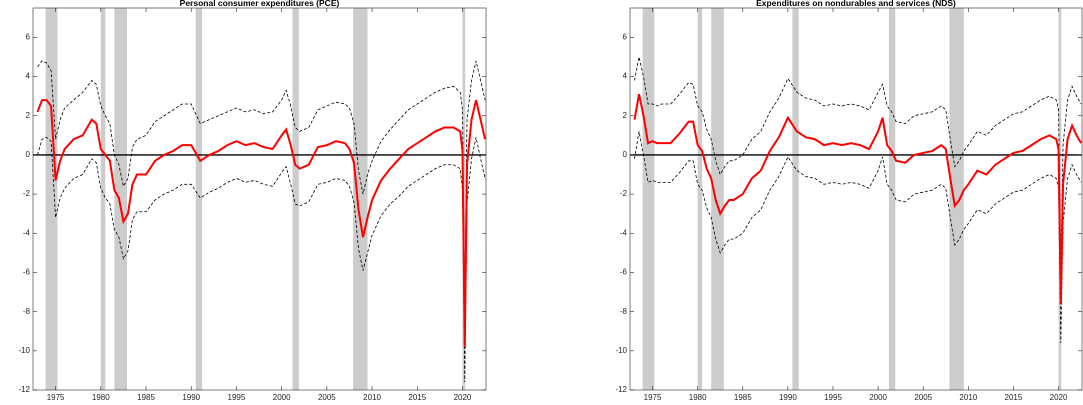 Image resolution: width=1083 pixels, height=405 pixels. What do you see at coordinates (260, 4) in the screenshot?
I see `chart-title: Personal consumer expenditures (PCE)` at bounding box center [260, 4].